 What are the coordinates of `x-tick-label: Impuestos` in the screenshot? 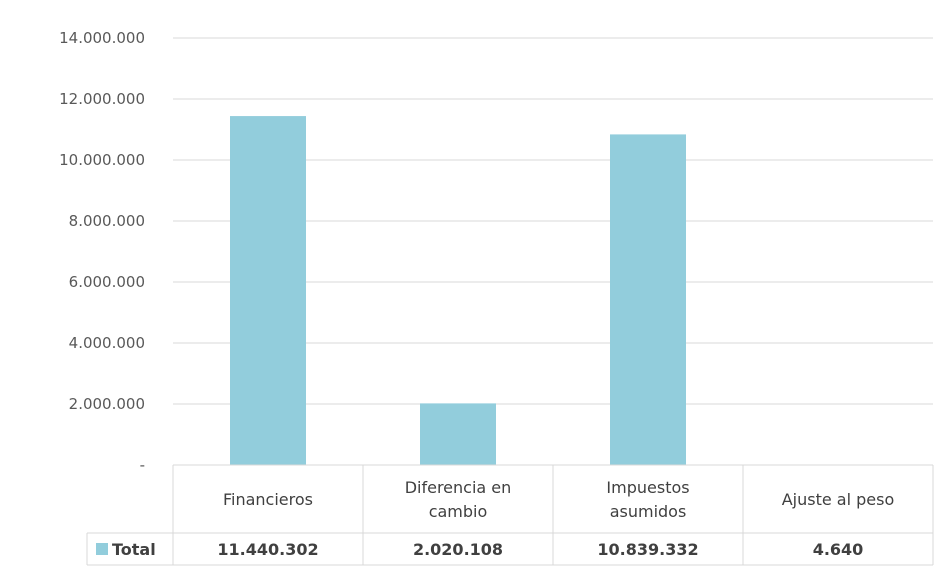 It's located at (647, 487).